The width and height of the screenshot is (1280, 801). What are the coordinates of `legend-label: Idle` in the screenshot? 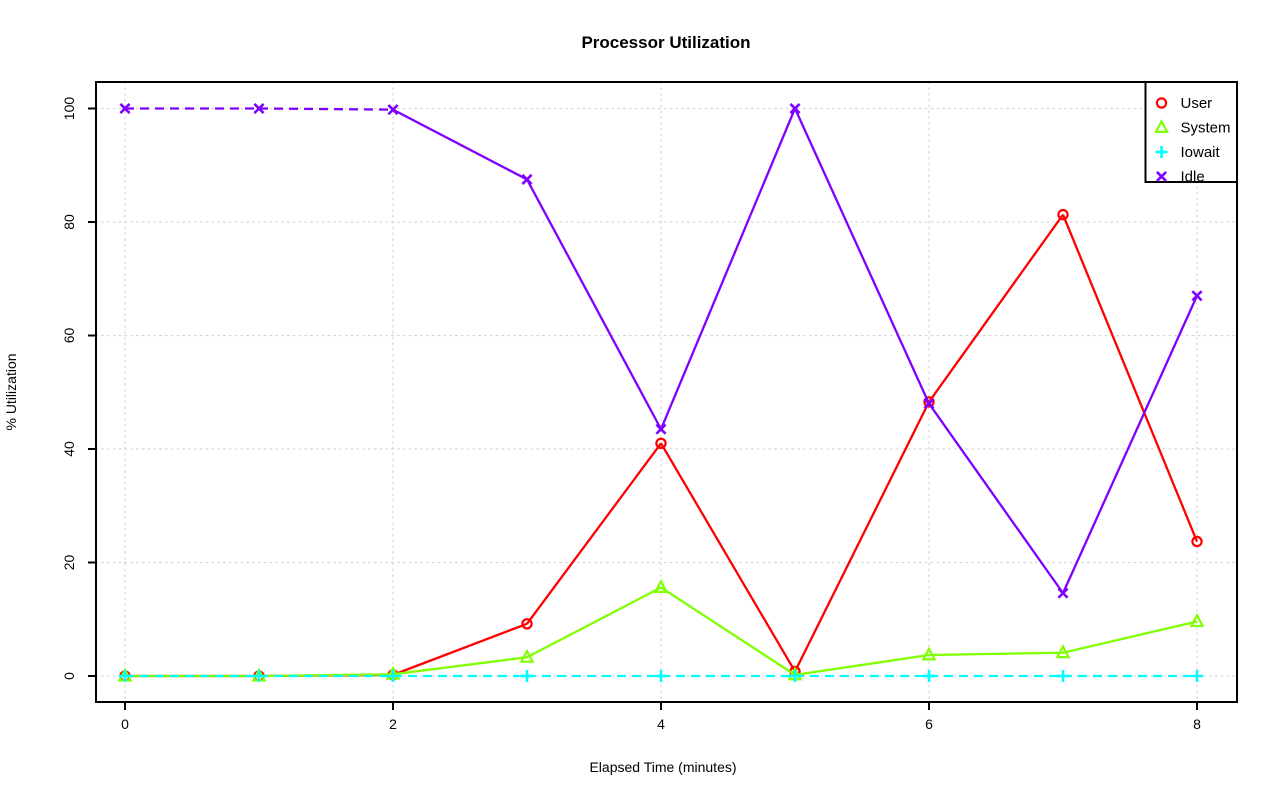 It's located at (1193, 177).